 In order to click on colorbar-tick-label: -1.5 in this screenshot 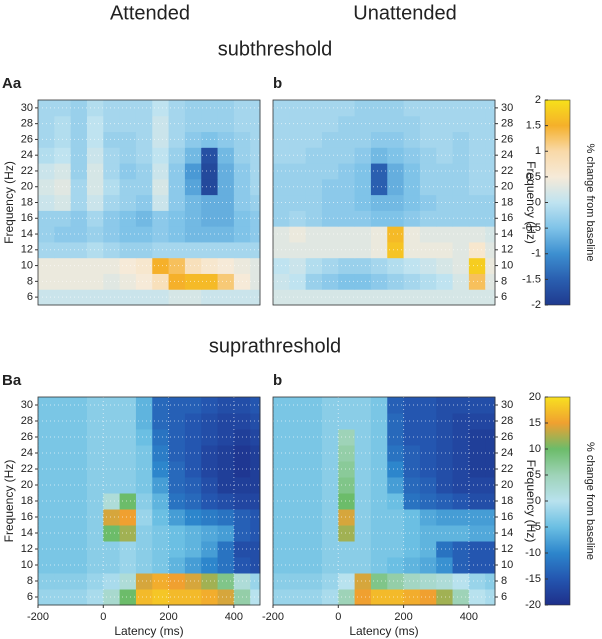, I will do `click(531, 279)`.